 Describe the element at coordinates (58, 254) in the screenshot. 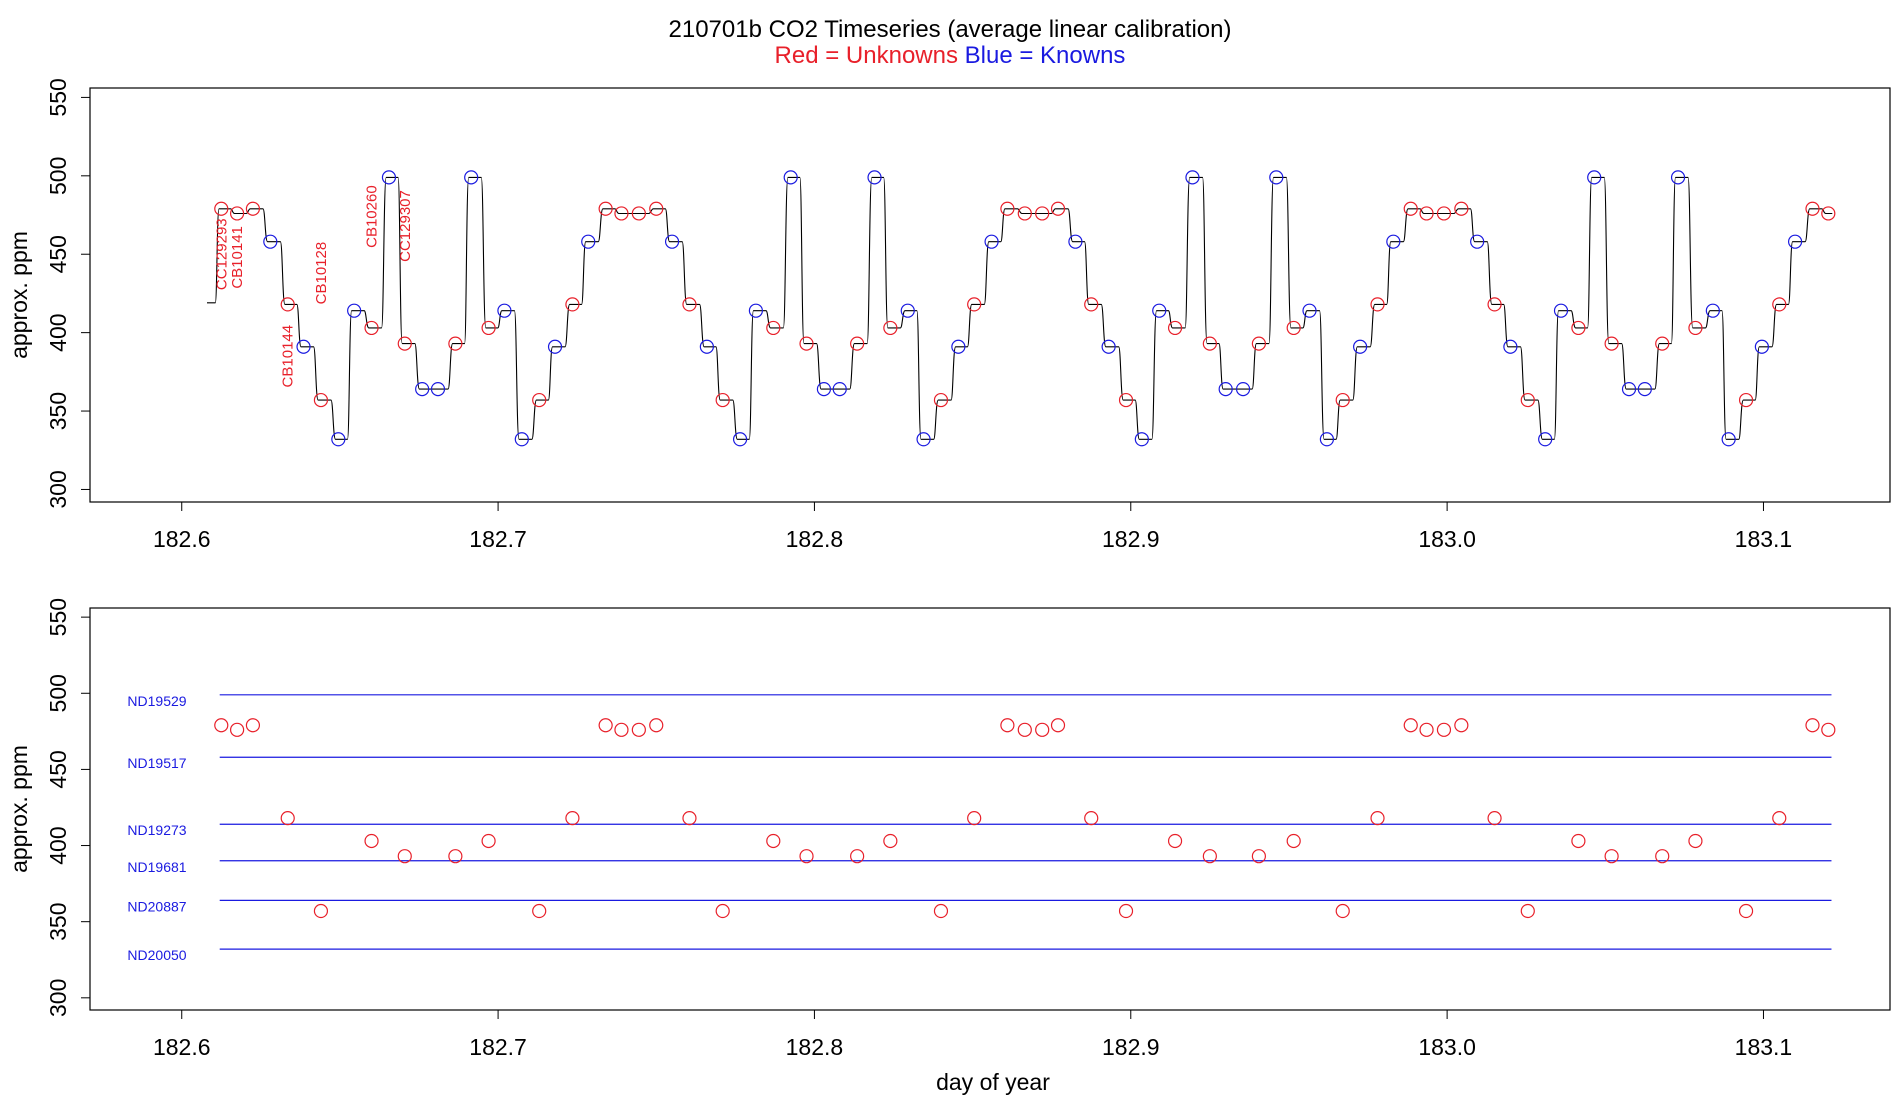

I see `y-tick-label: 450` at that location.